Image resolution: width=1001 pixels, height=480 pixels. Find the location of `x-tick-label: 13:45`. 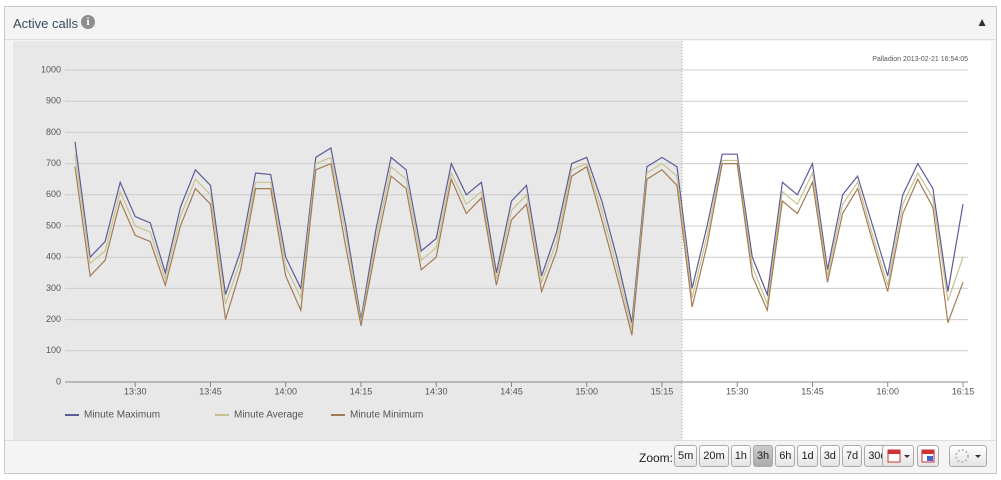

x-tick-label: 13:45 is located at coordinates (210, 391).